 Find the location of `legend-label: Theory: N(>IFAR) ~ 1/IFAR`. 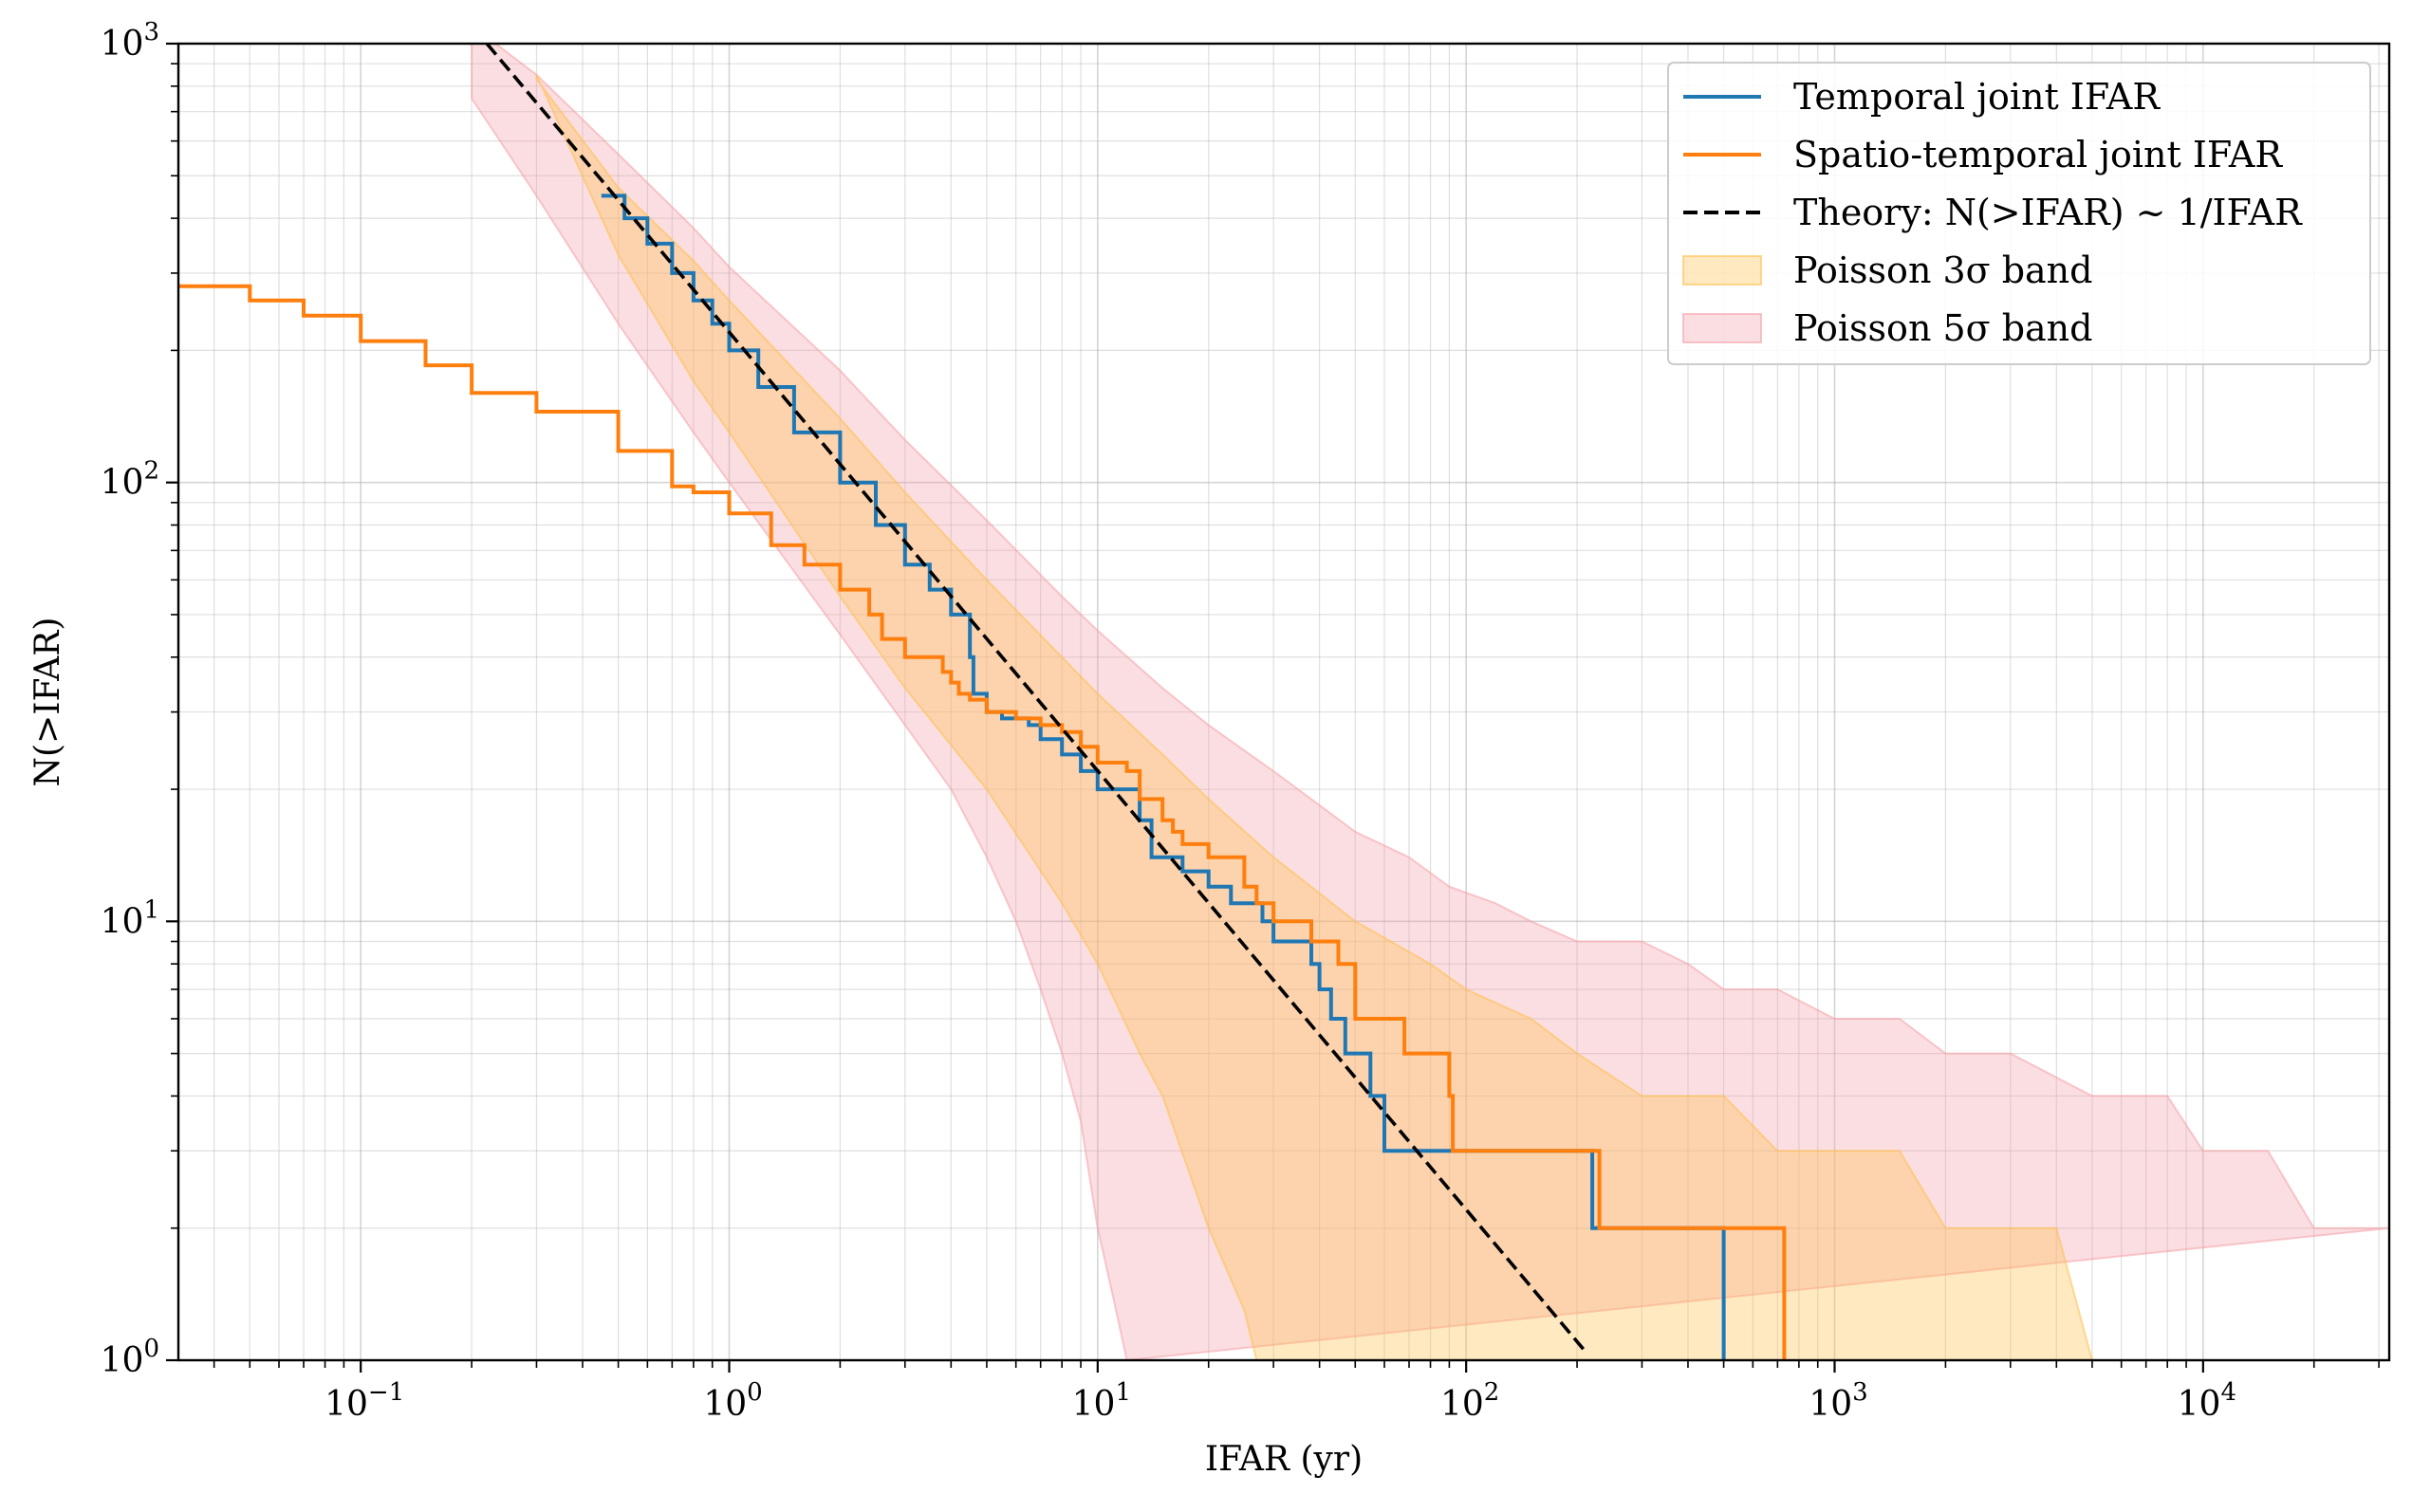

legend-label: Theory: N(>IFAR) ~ 1/IFAR is located at coordinates (2048, 212).